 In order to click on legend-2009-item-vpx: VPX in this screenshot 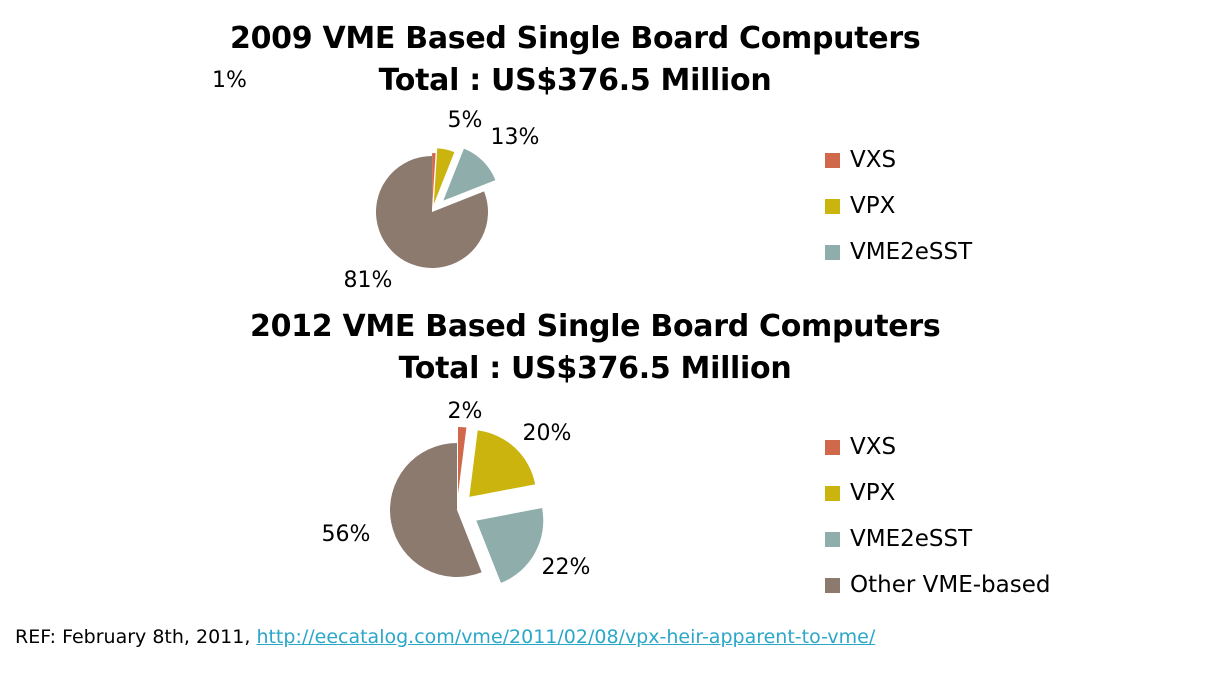, I will do `click(898, 206)`.